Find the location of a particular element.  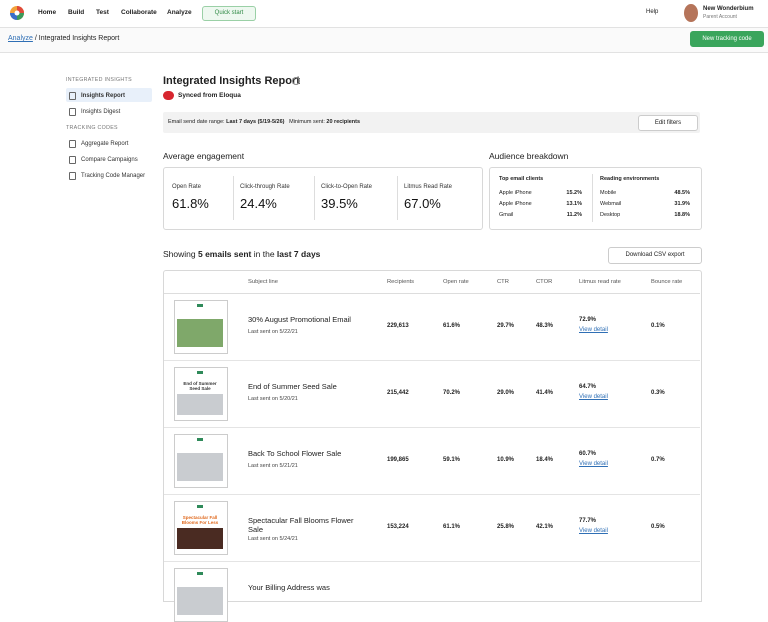

nav-item: Build is located at coordinates (76, 12).